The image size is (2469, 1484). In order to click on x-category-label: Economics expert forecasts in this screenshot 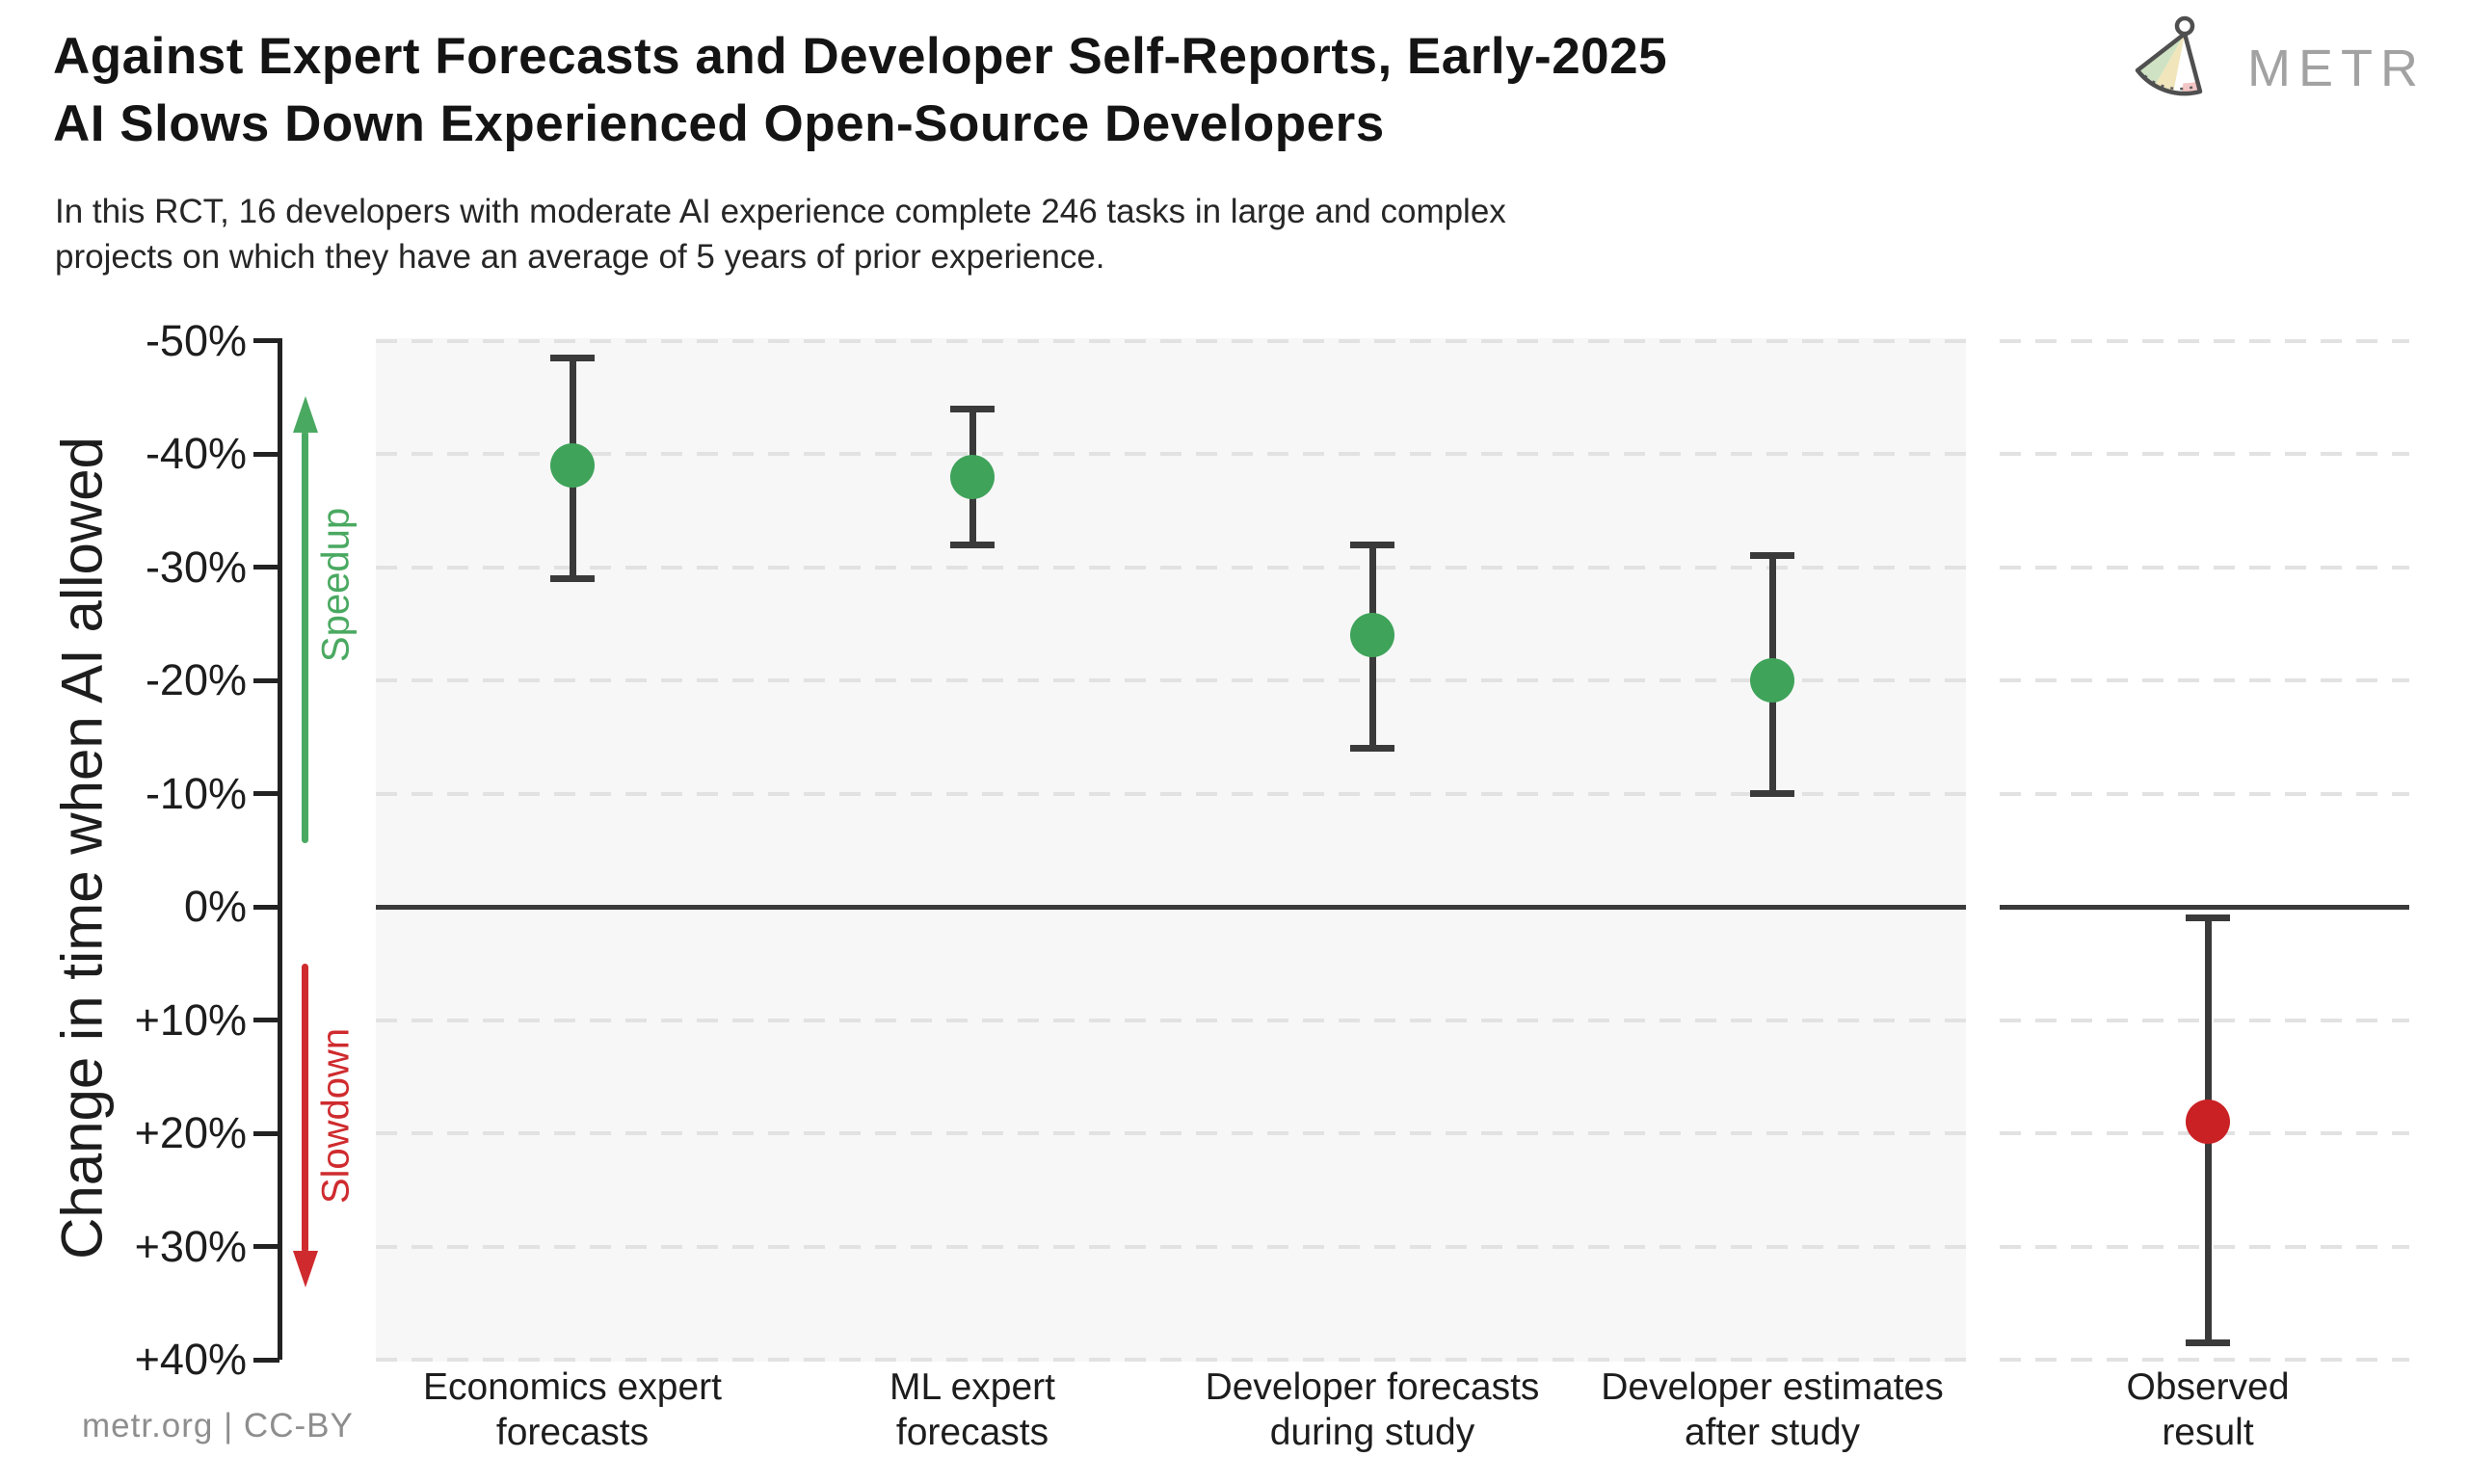, I will do `click(572, 1409)`.